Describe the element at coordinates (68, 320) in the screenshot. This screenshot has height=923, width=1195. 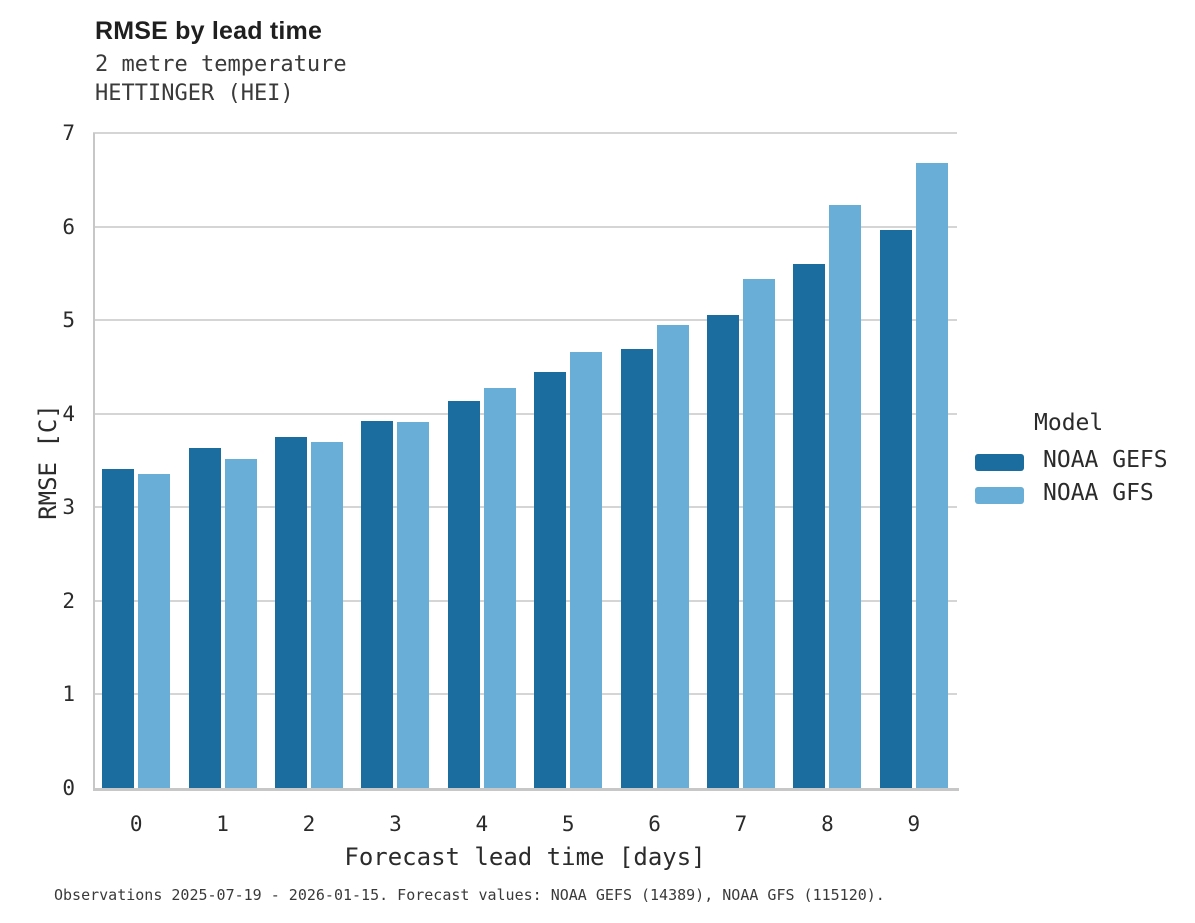
I see `y-tick-label-5: 5` at that location.